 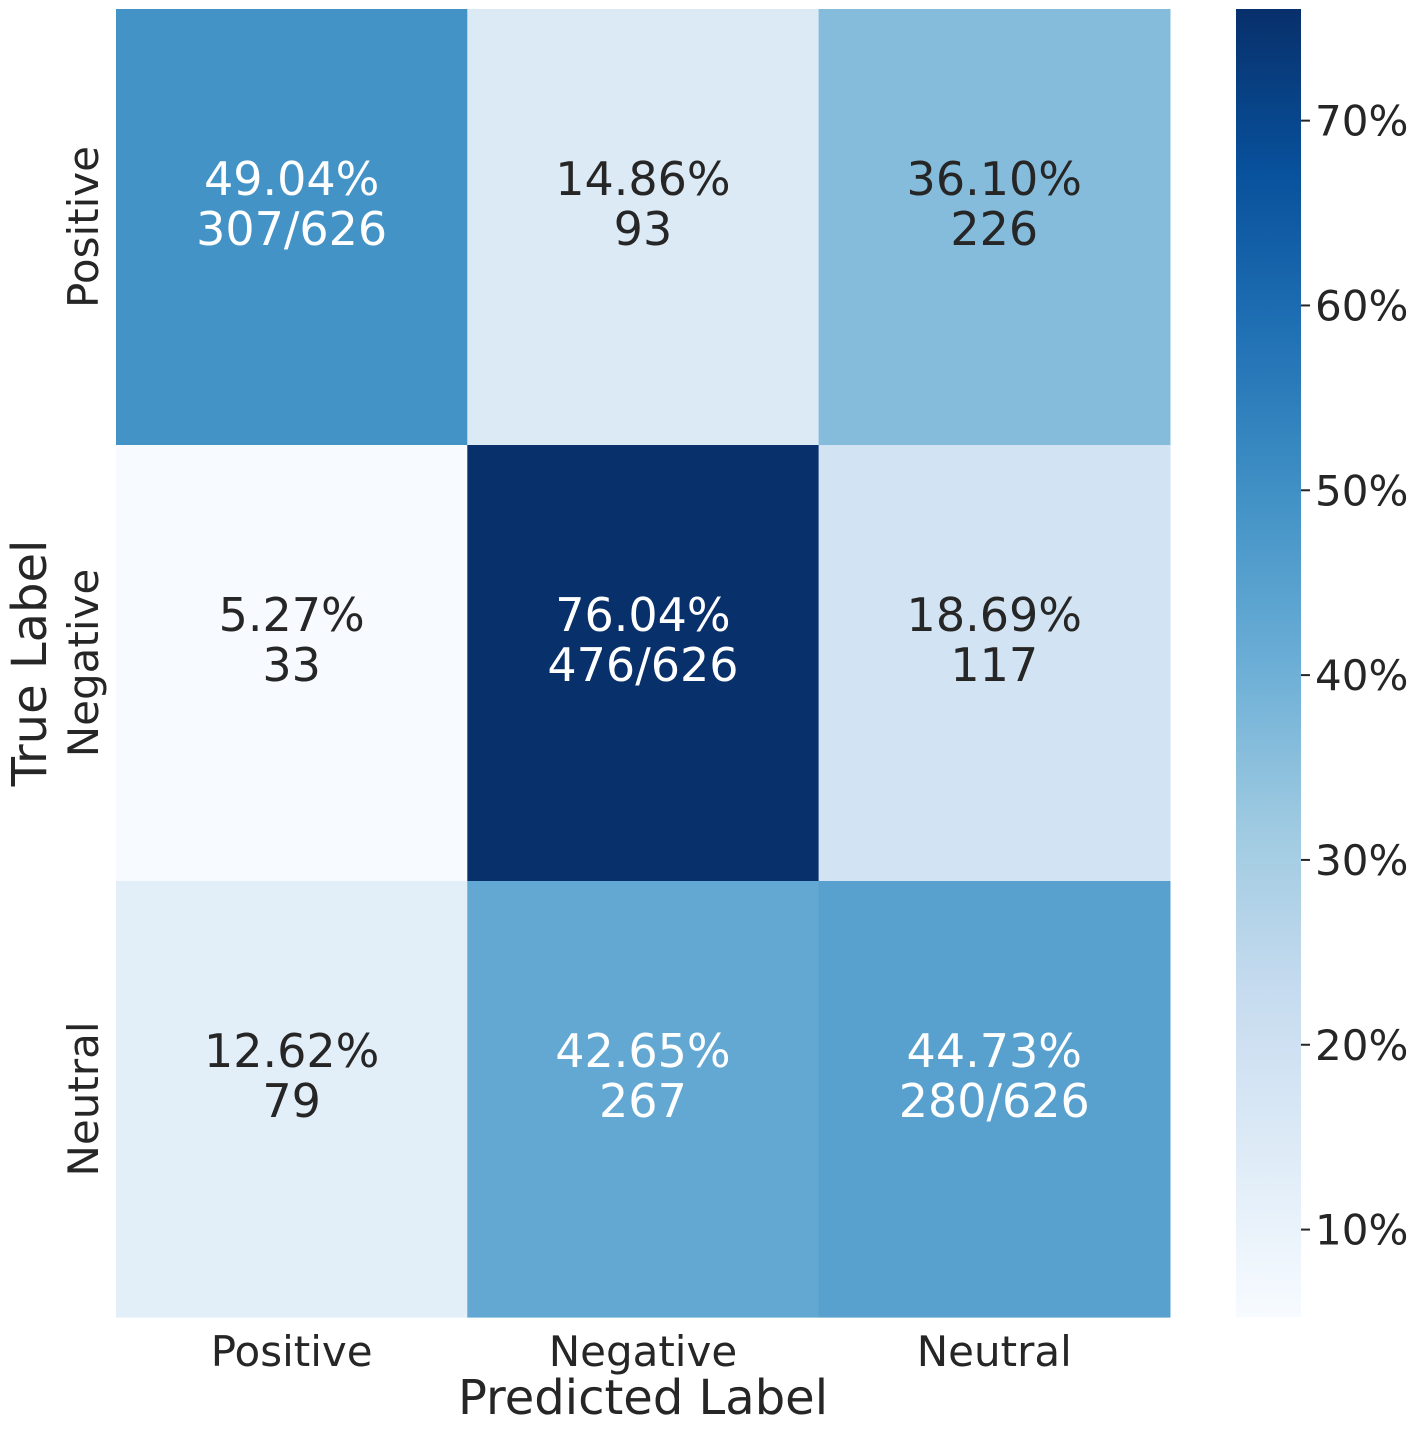 I want to click on cell-percent-label: 44.73%, so click(x=994, y=1051).